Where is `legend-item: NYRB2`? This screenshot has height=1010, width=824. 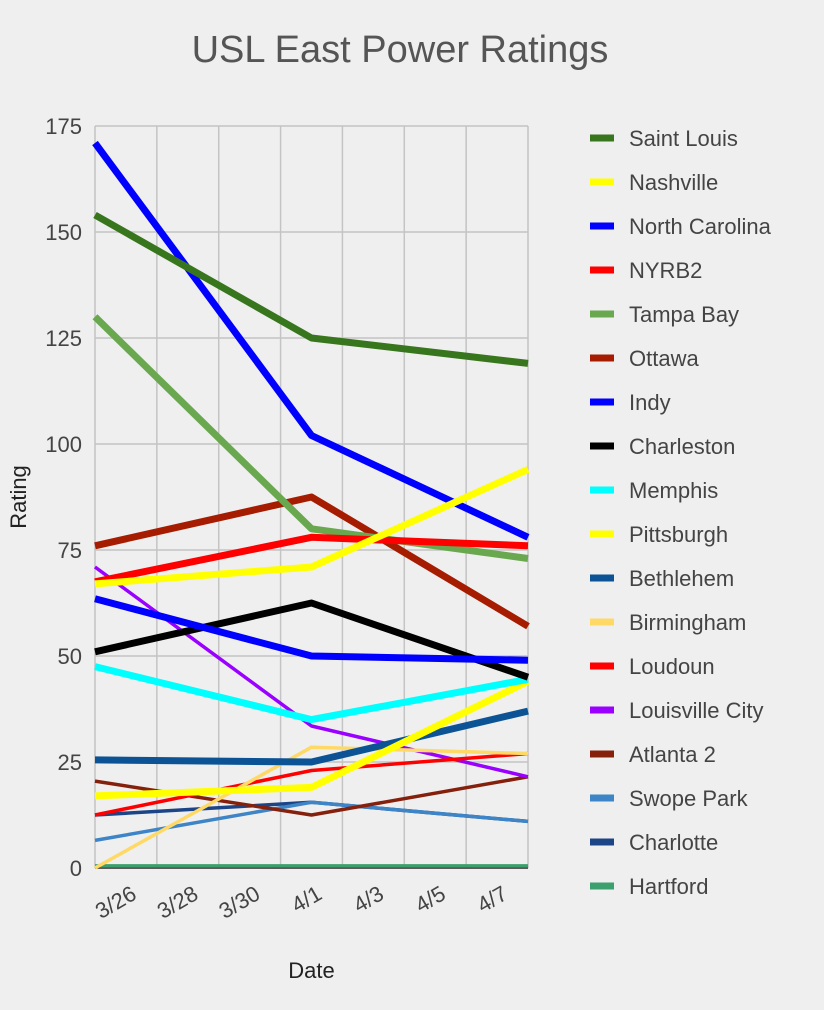
legend-item: NYRB2 is located at coordinates (646, 270).